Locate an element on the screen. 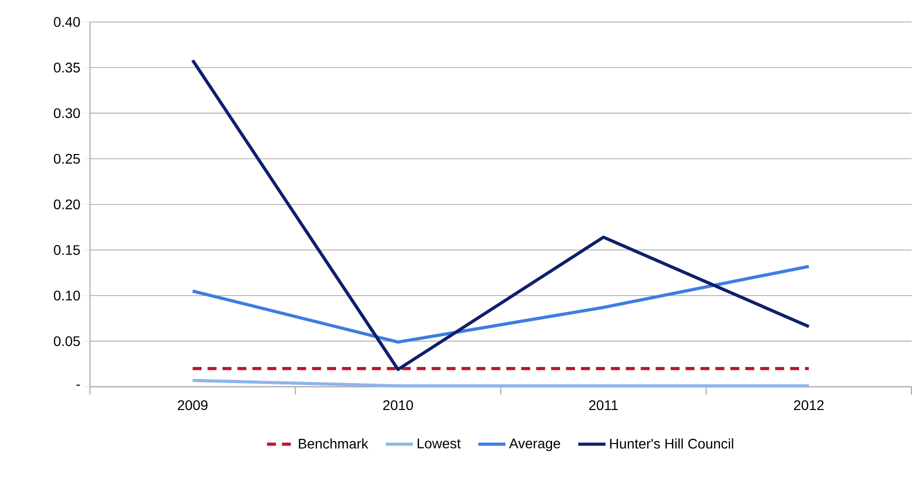 This screenshot has height=486, width=912. y-tick-label: 0.25 is located at coordinates (67, 159).